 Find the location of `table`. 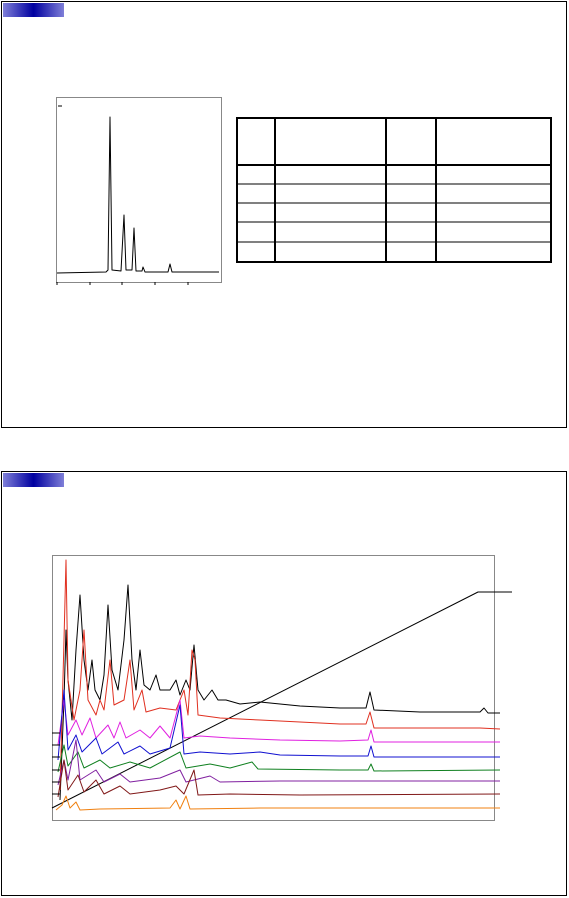

table is located at coordinates (394, 190).